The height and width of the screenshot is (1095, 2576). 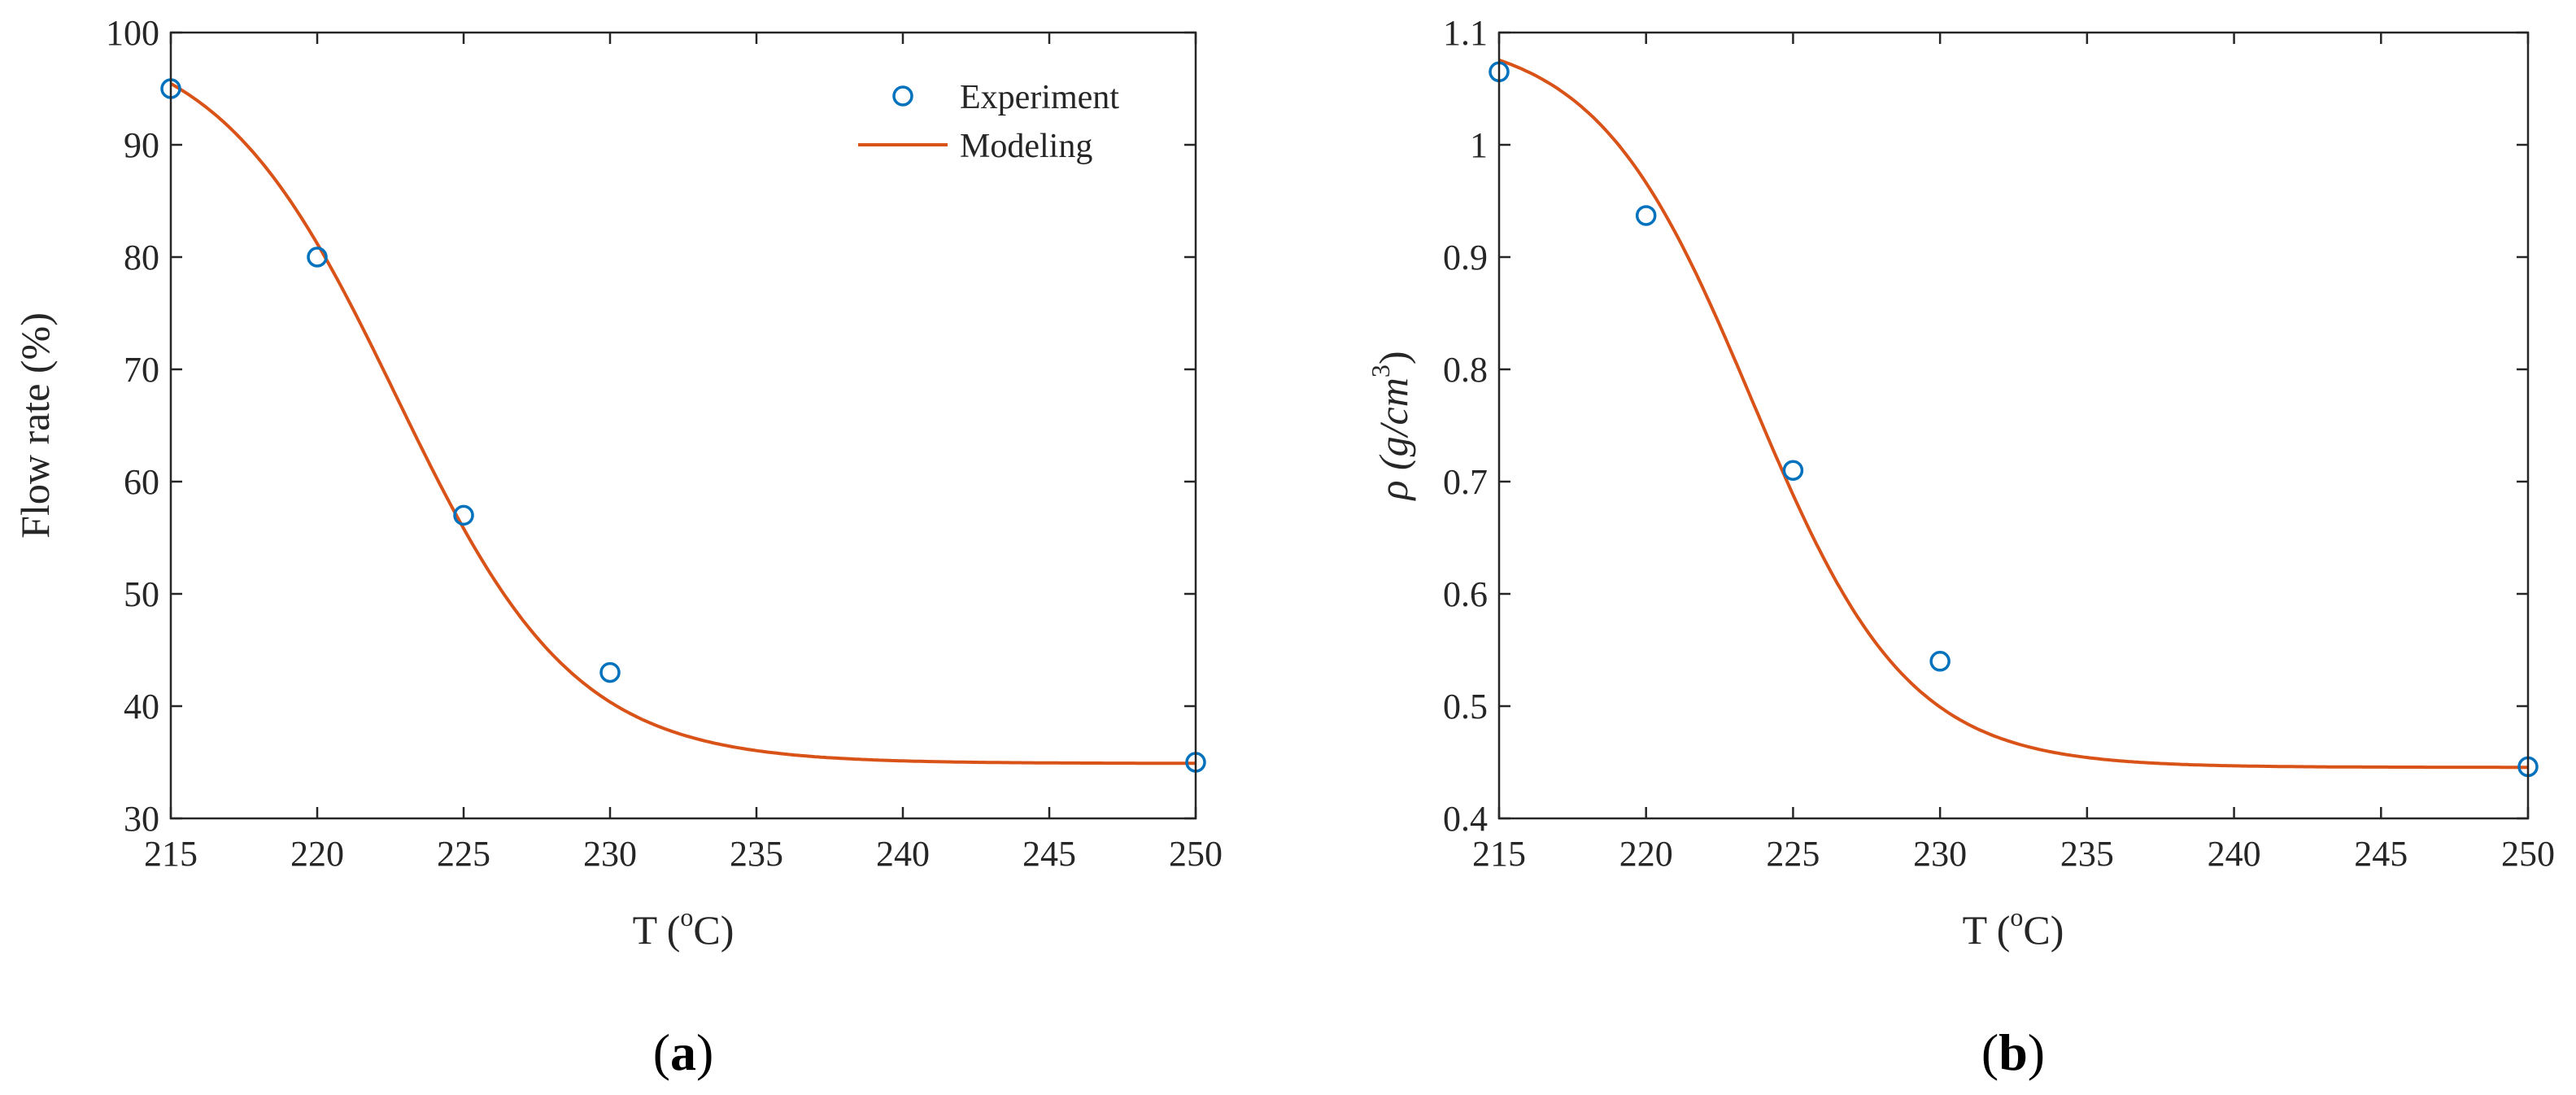 What do you see at coordinates (2087, 854) in the screenshot?
I see `panel-b-xtick-label: 235` at bounding box center [2087, 854].